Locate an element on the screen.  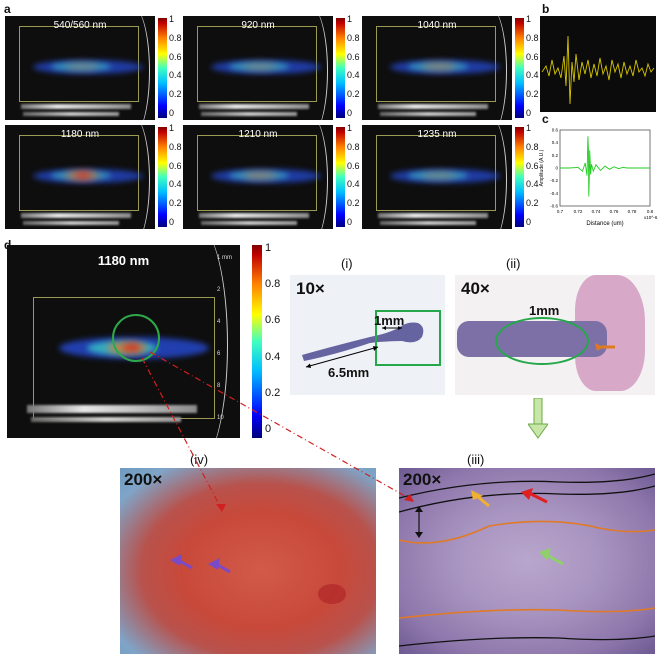
us-wavelength-label: 1235 nm is located at coordinates (437, 134).